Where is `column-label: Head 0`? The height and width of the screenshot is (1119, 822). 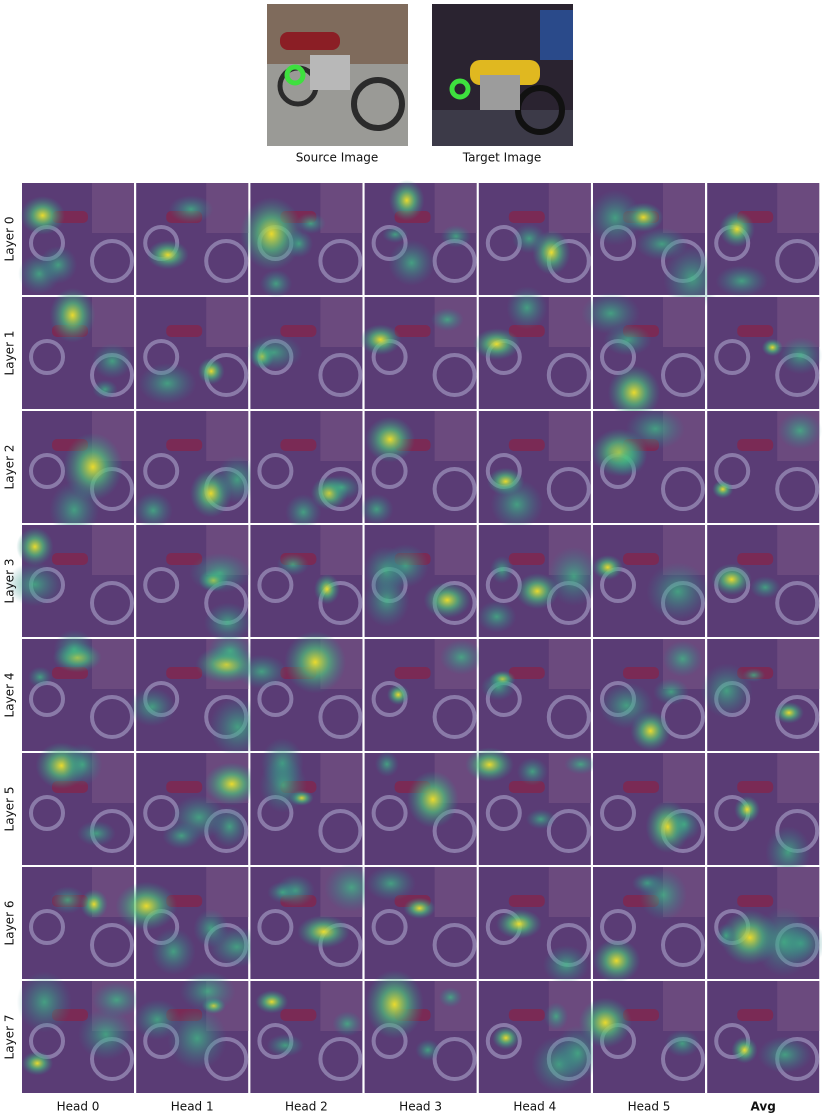 column-label: Head 0 is located at coordinates (78, 1107).